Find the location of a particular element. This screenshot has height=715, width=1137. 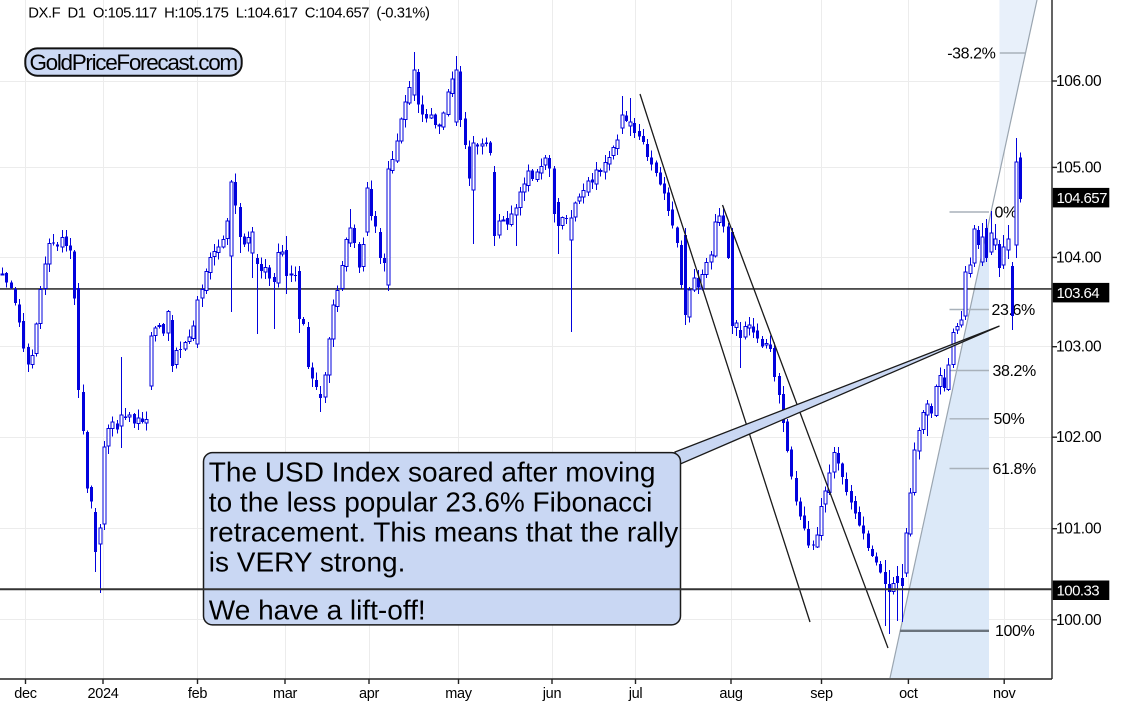

svg-text: GoldPriceForecast.com is located at coordinates (134, 62).